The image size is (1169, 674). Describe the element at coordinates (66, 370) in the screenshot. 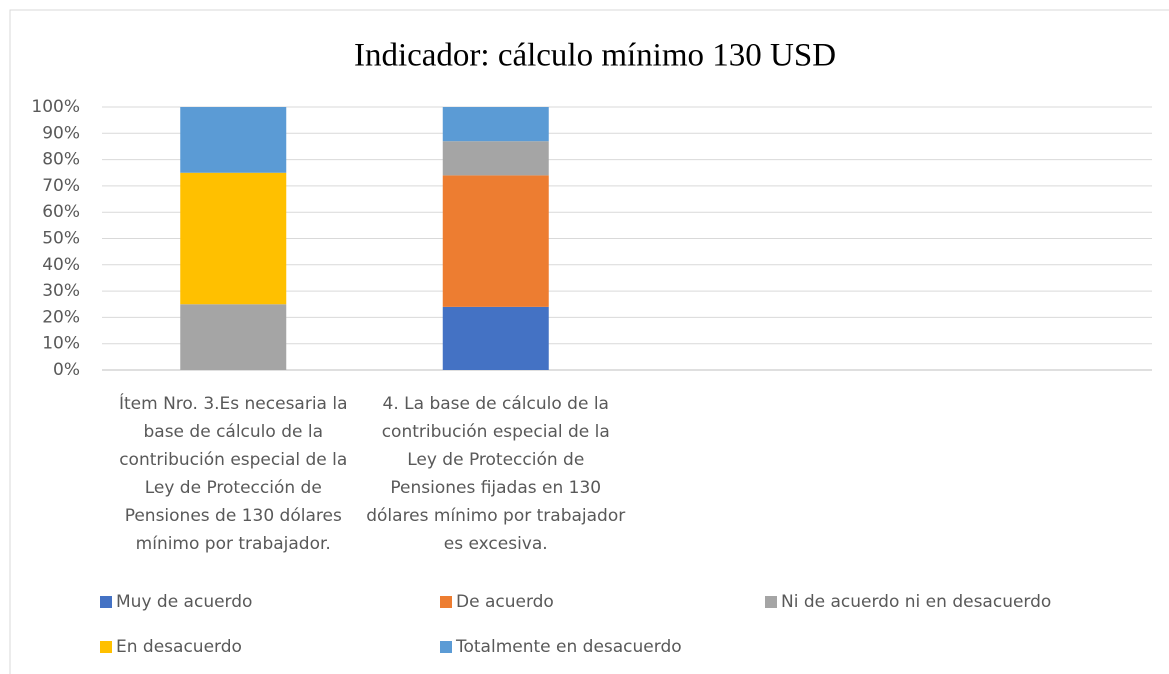

I see `y-tick-label: 0%` at that location.